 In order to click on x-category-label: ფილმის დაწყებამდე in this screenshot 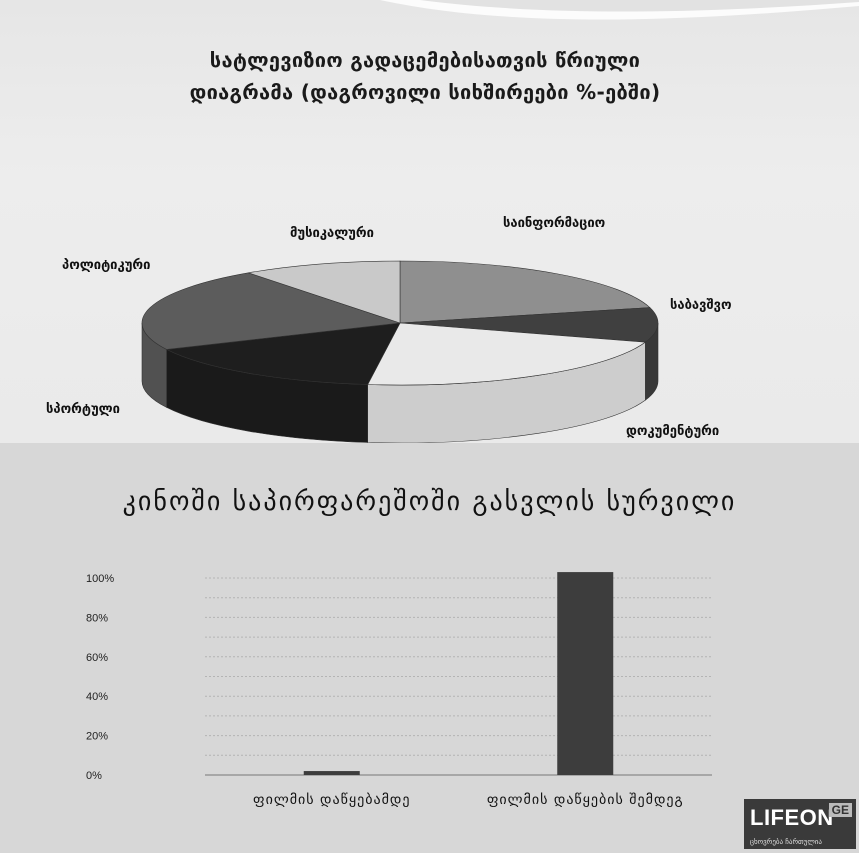, I will do `click(331, 800)`.